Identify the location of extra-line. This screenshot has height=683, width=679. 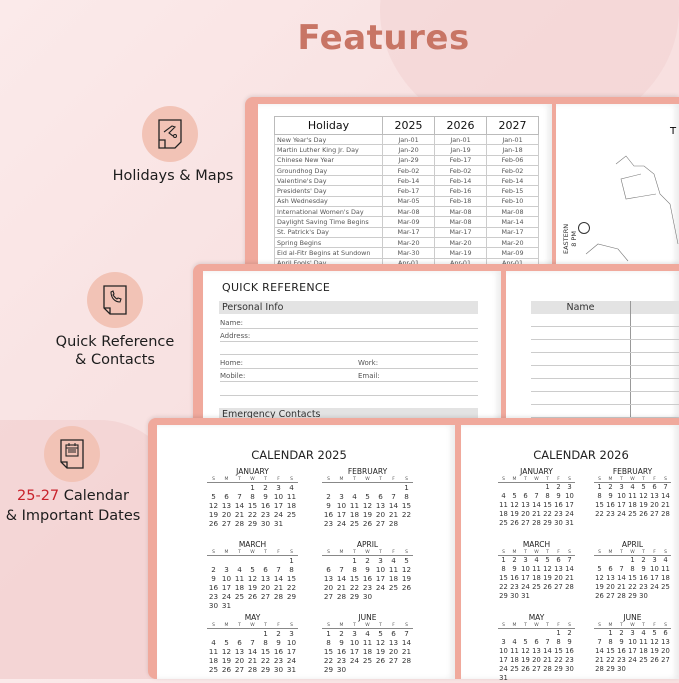
(349, 389).